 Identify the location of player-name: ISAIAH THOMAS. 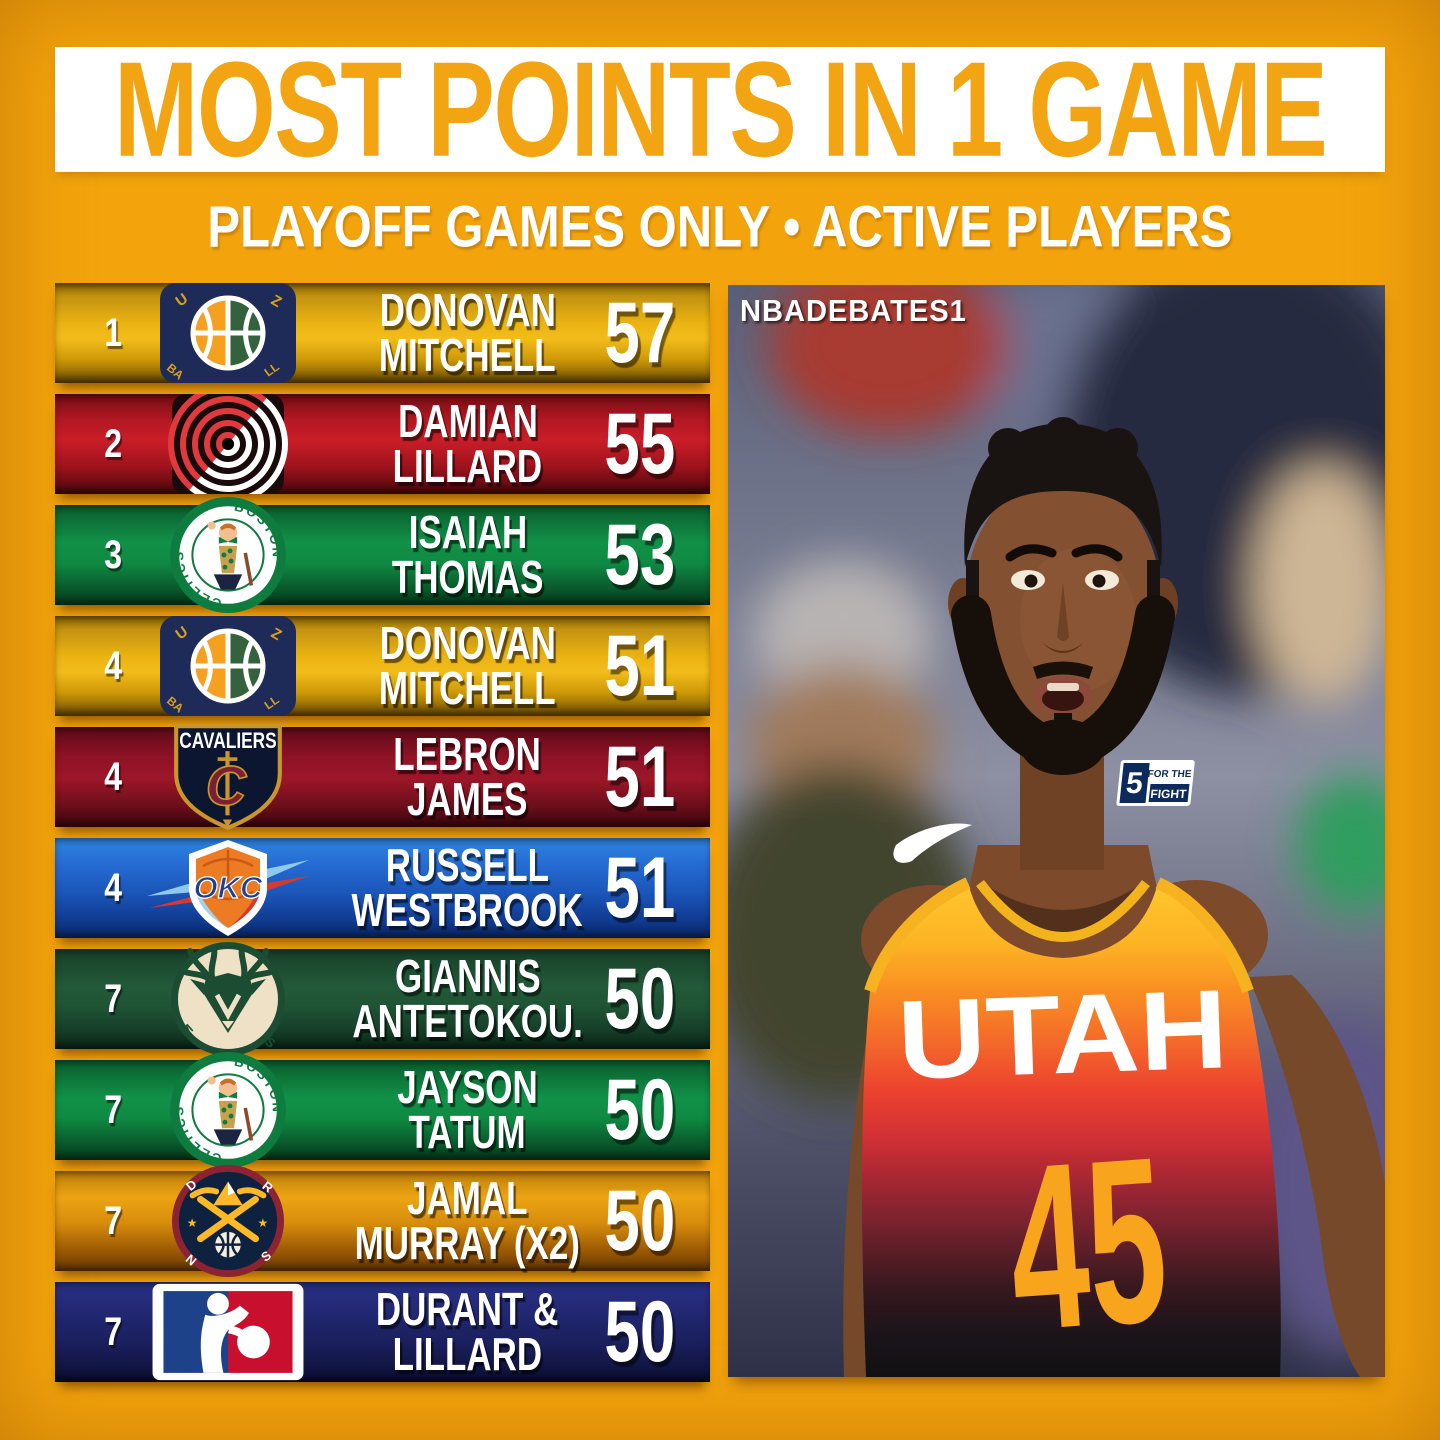
(467, 554).